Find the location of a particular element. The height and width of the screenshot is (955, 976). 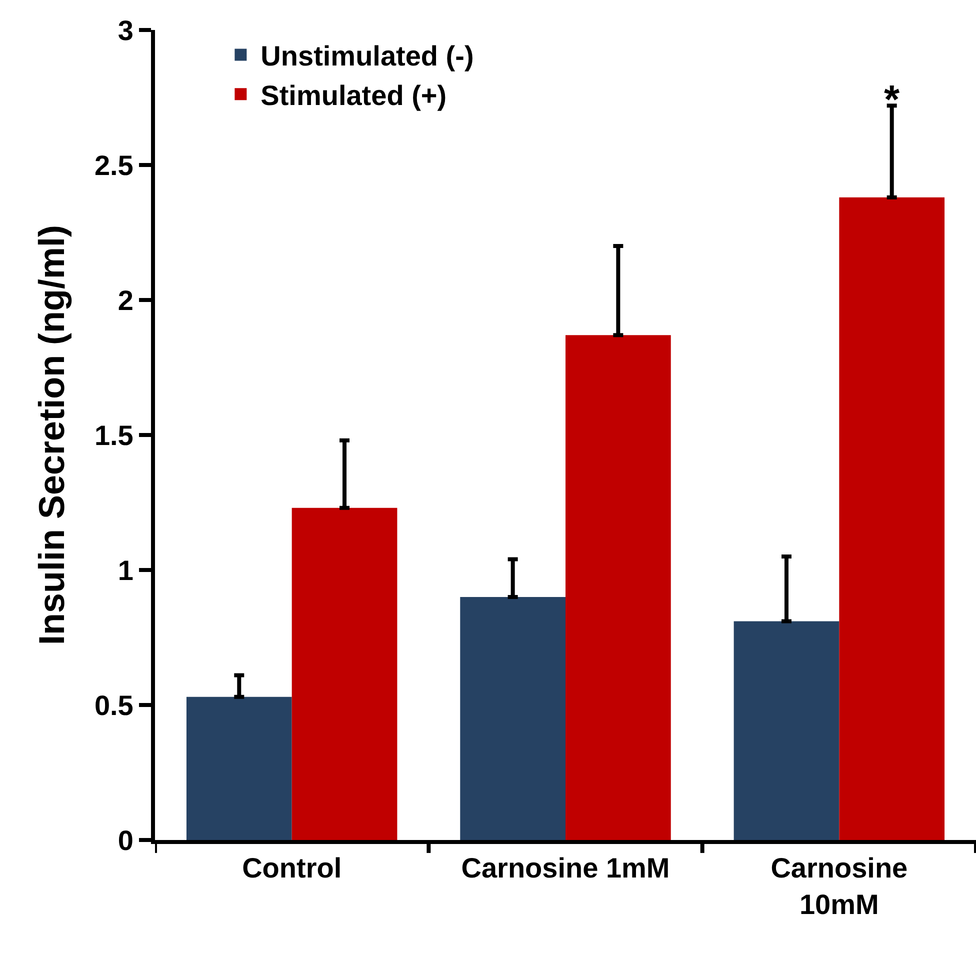

y-tick-label: 3 is located at coordinates (126, 30).